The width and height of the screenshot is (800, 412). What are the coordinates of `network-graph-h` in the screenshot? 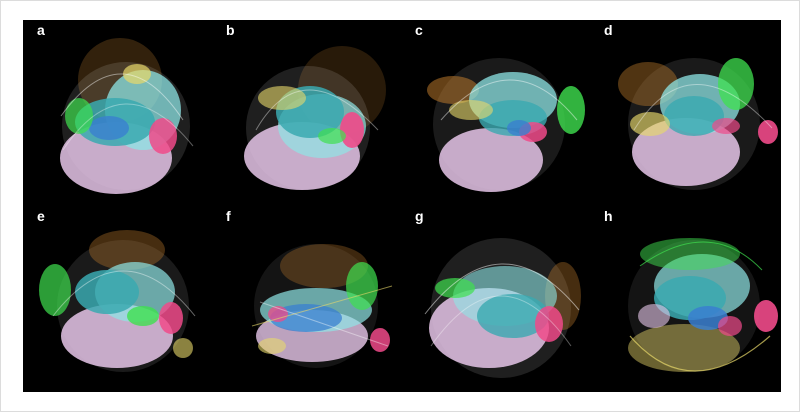 It's located at (703, 305).